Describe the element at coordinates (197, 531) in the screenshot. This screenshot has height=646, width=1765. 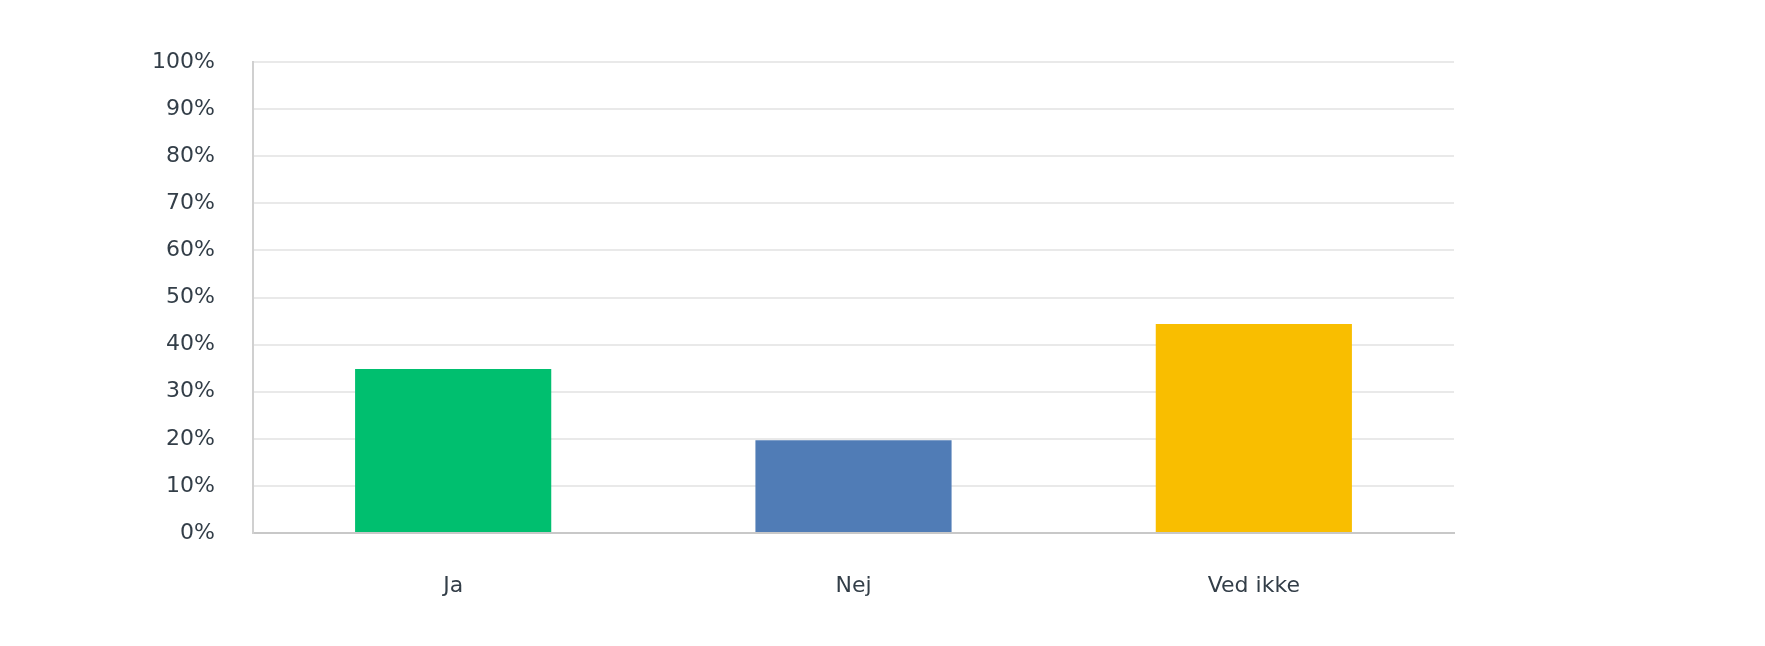
I see `y-tick-label: 0%` at that location.